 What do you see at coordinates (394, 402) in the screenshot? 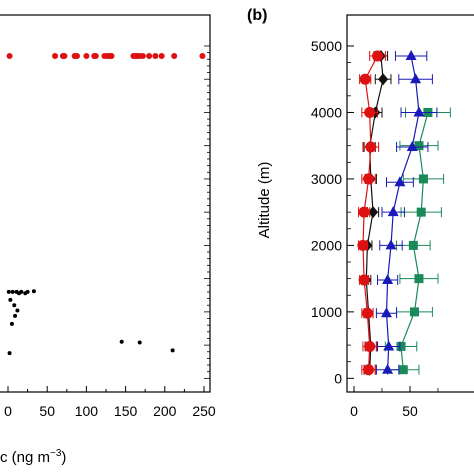
I see `panel-b-x-ticks: 0 50` at bounding box center [394, 402].